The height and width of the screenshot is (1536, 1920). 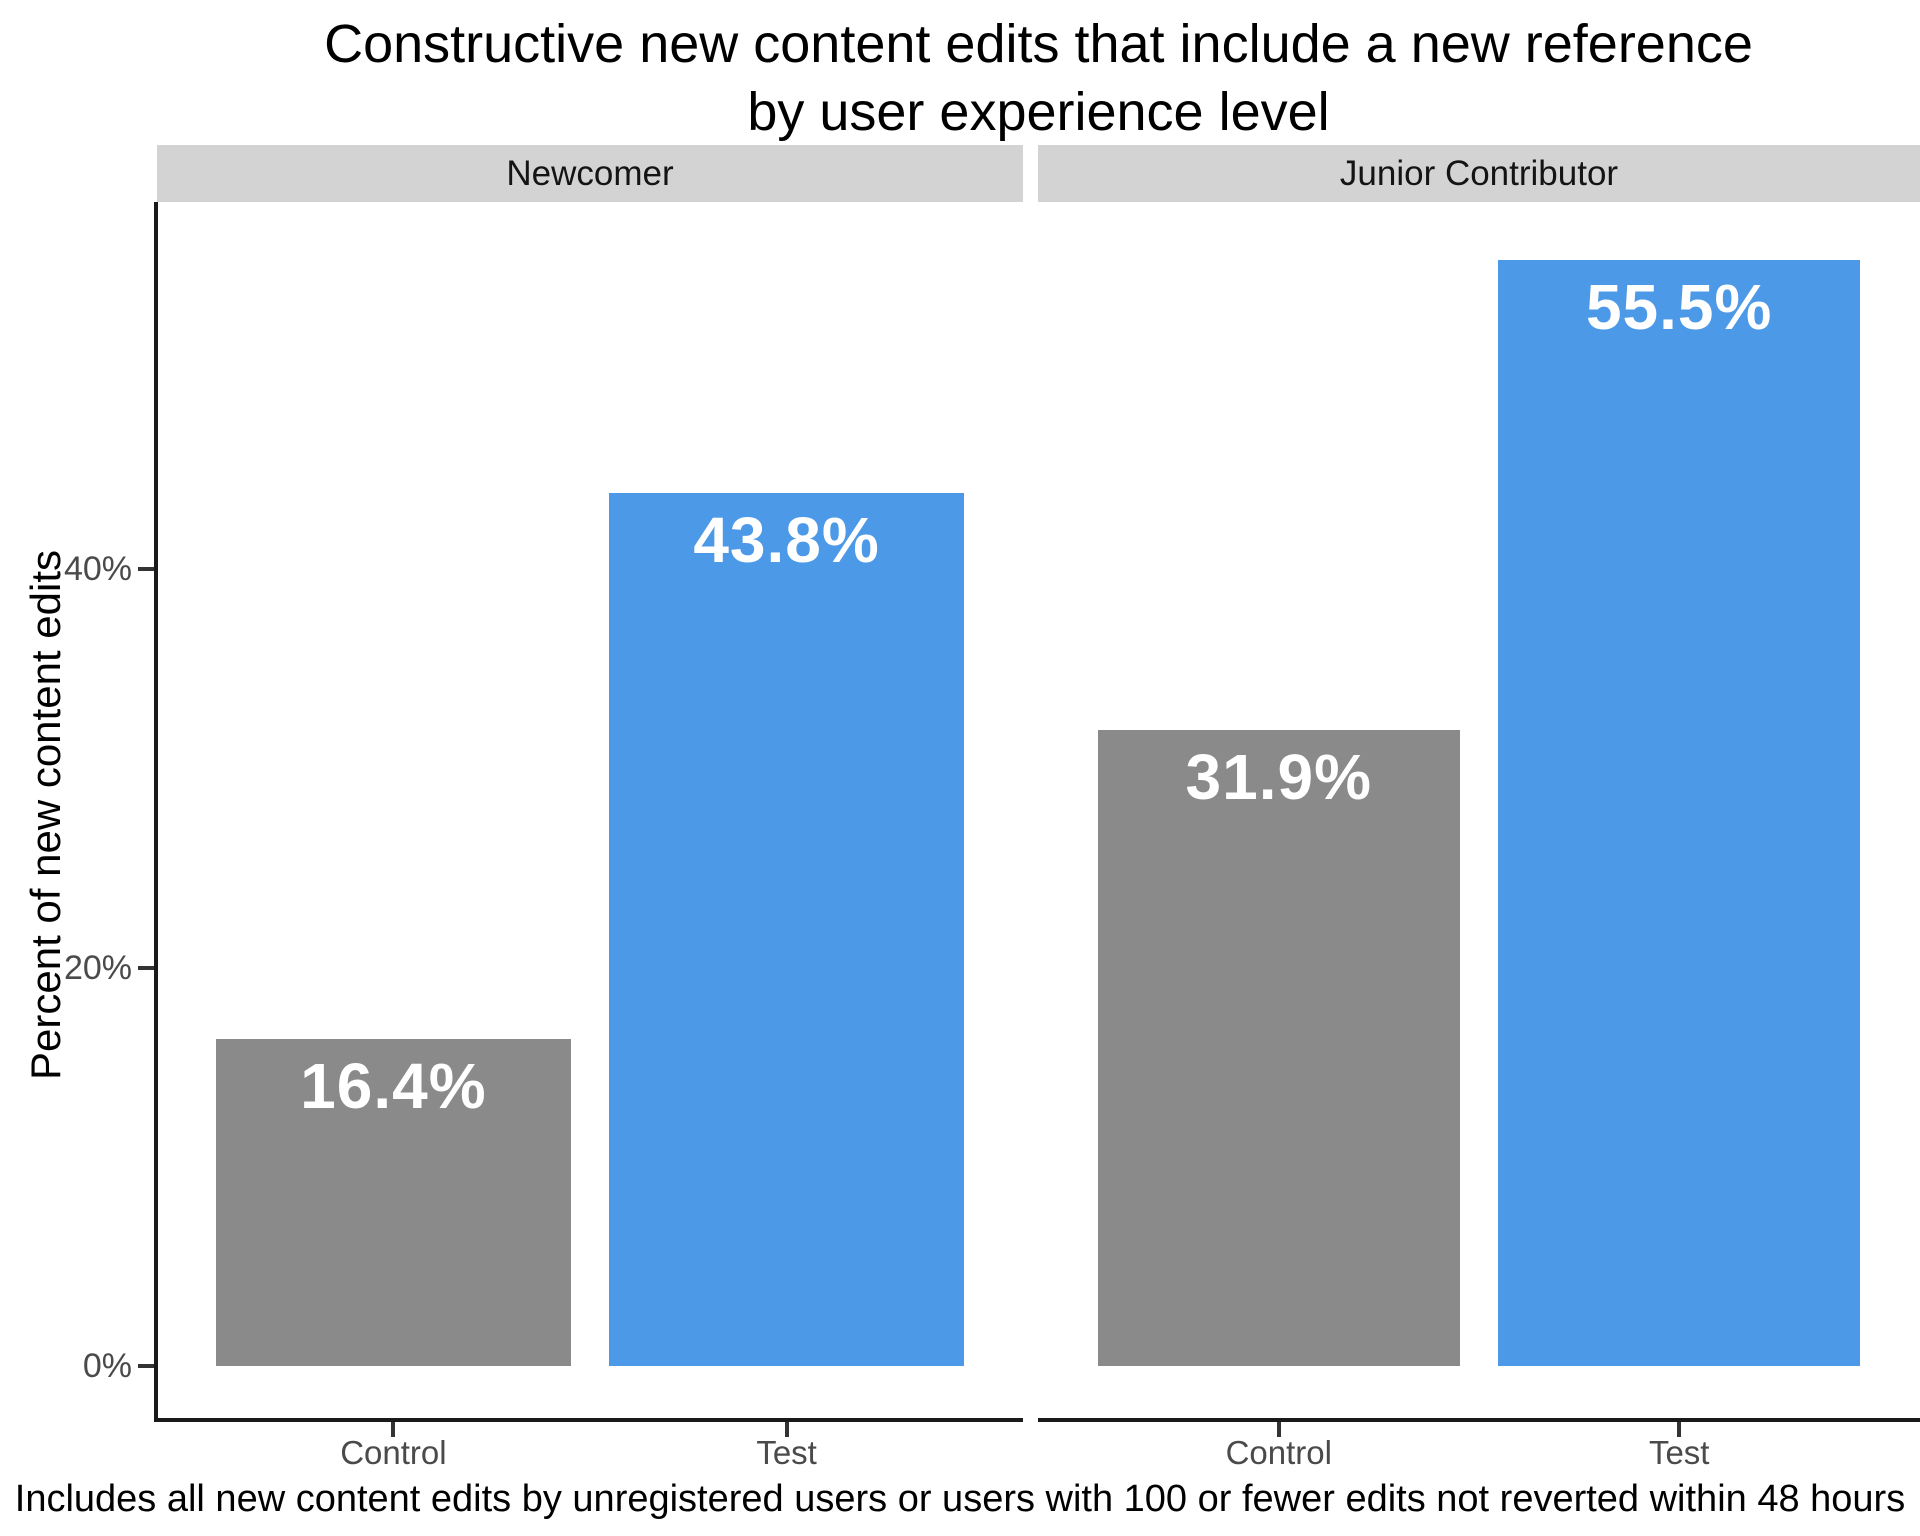 I want to click on facet-strip-label: Newcomer, so click(x=590, y=173).